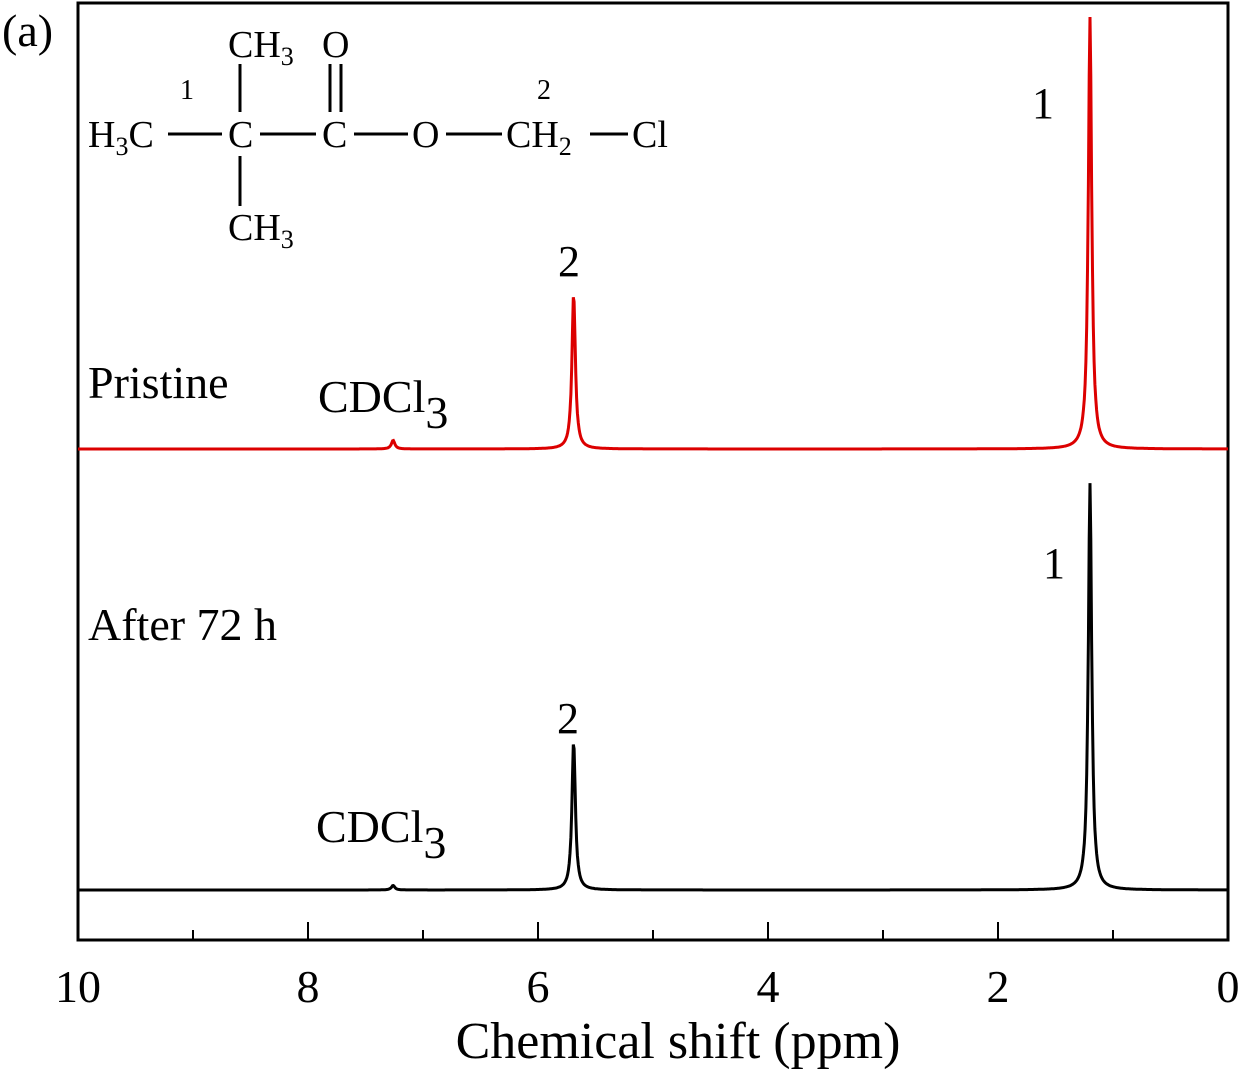  What do you see at coordinates (335, 45) in the screenshot?
I see `structure-oxygen-carbonyl: O` at bounding box center [335, 45].